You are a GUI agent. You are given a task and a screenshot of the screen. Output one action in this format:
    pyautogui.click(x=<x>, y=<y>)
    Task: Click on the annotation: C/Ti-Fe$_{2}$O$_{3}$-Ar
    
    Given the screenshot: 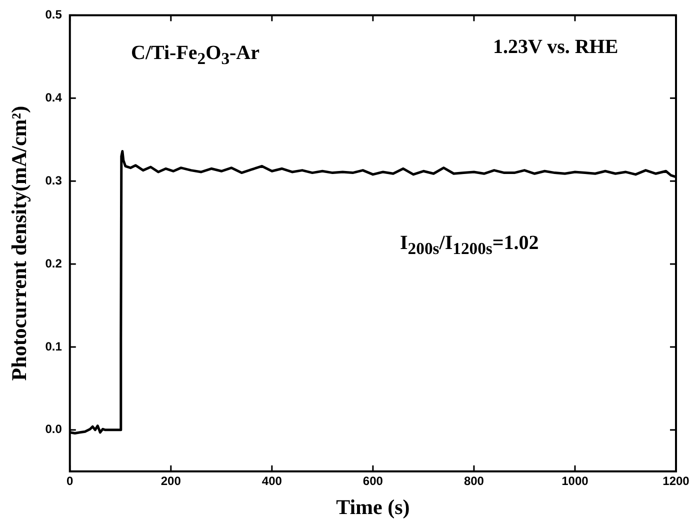 What is the action you would take?
    pyautogui.click(x=195, y=55)
    